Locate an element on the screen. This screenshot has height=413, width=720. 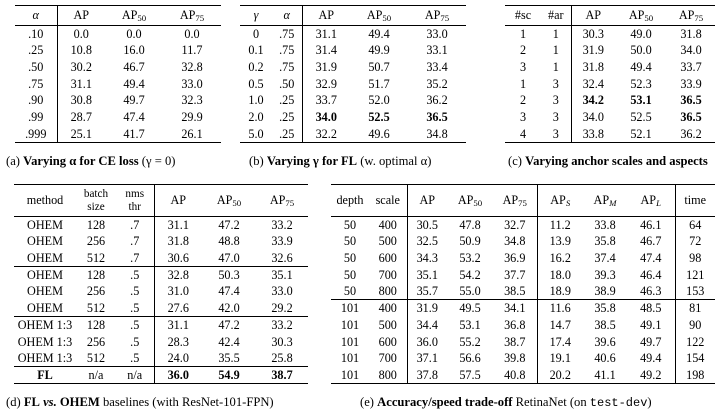
table-cell: 49.5 is located at coordinates (470, 308).